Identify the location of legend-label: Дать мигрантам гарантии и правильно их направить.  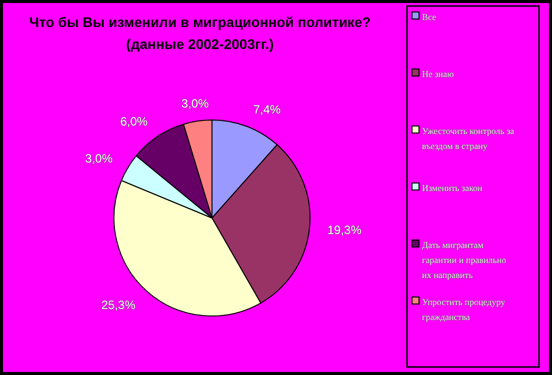
(464, 260).